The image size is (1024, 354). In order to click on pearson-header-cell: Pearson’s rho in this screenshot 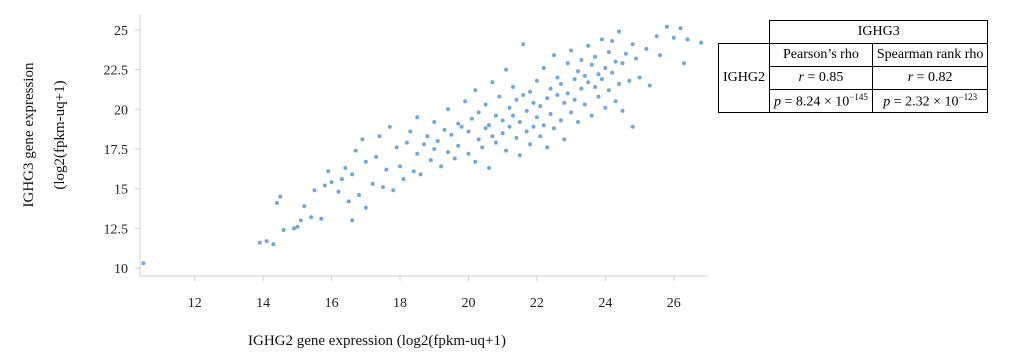, I will do `click(821, 55)`.